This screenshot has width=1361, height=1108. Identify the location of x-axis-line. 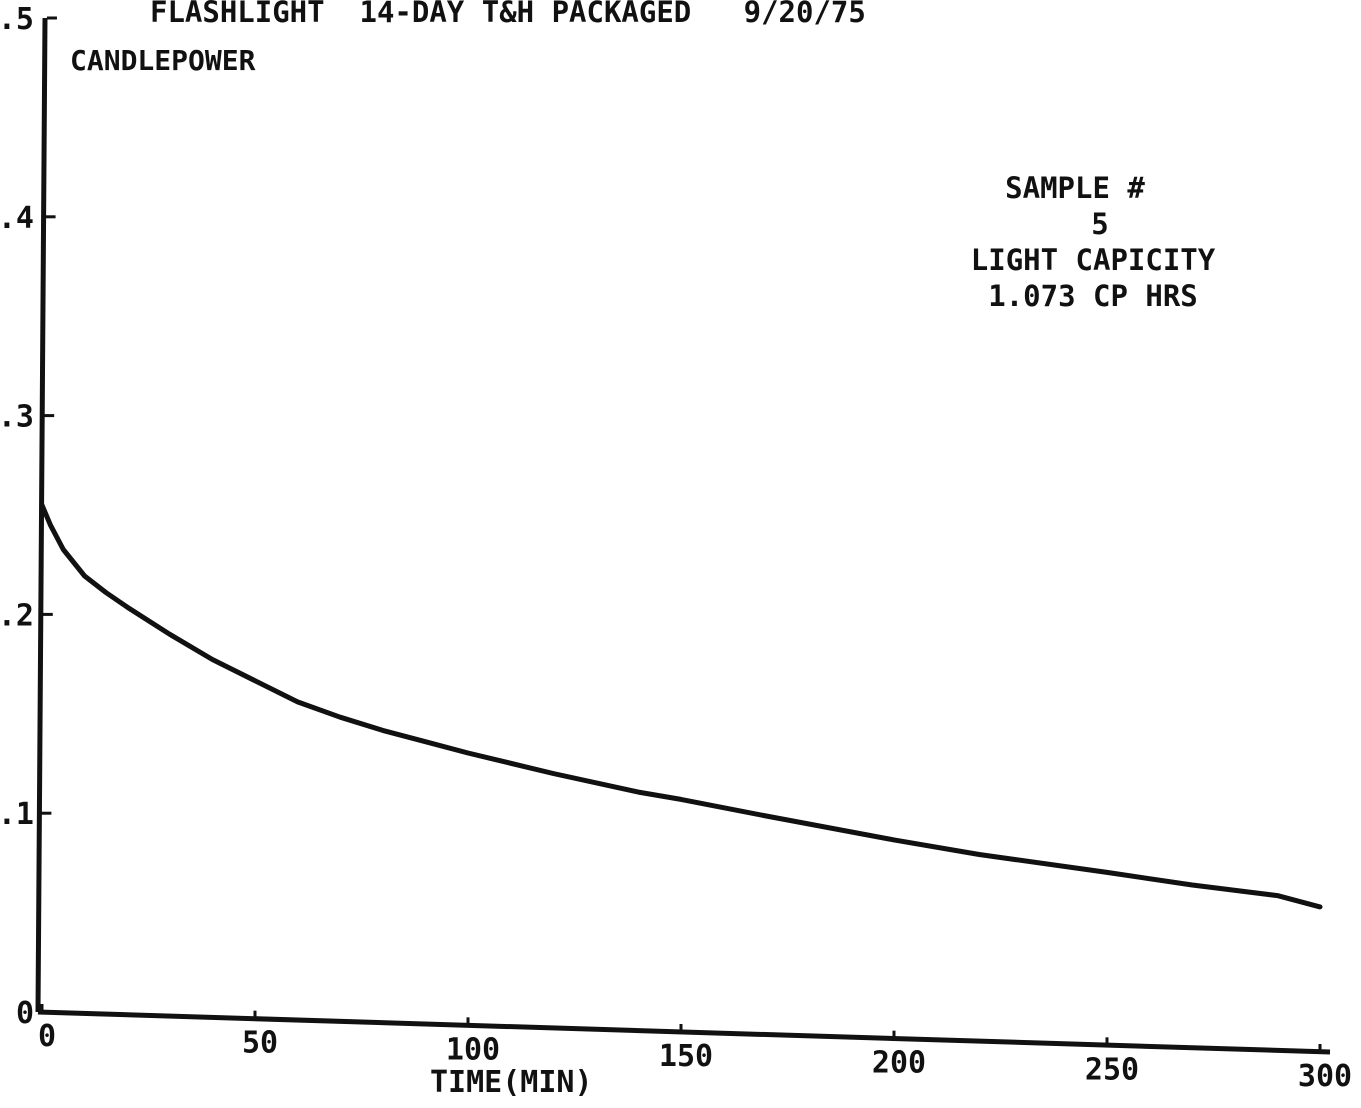
(684, 1032).